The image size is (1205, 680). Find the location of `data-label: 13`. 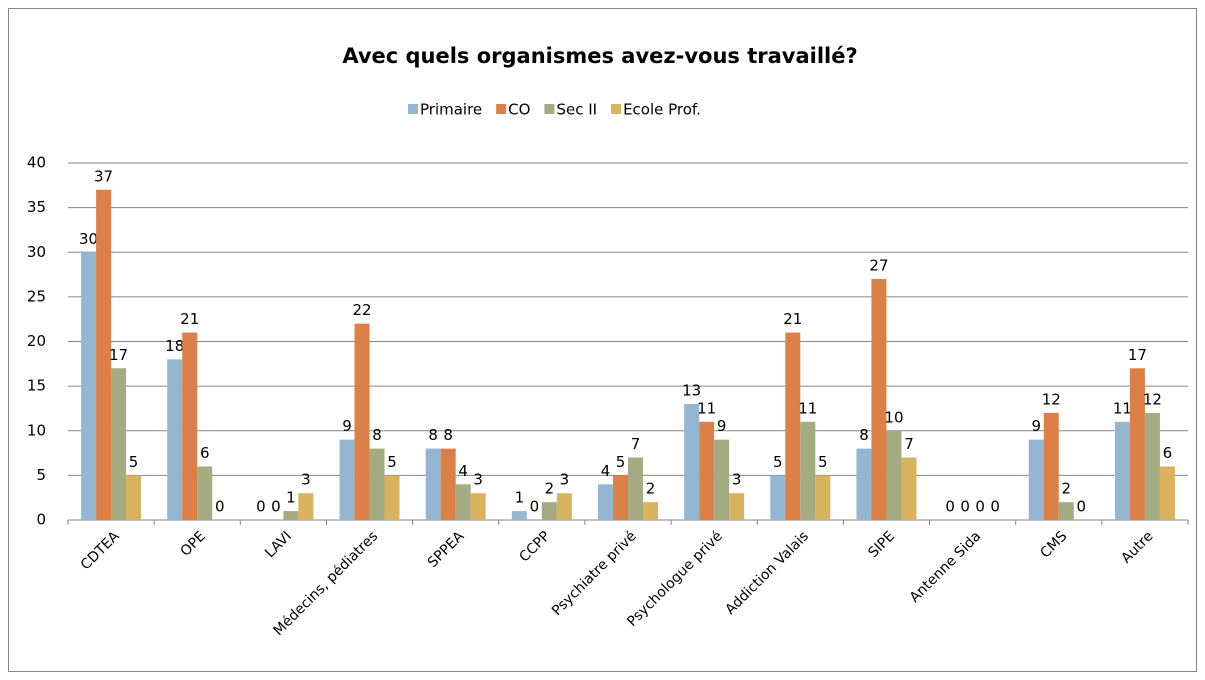

data-label: 13 is located at coordinates (691, 390).